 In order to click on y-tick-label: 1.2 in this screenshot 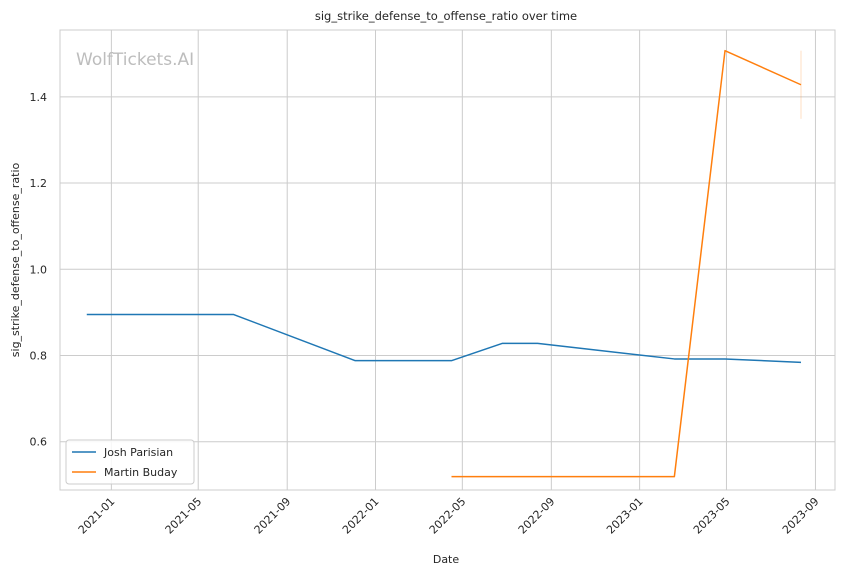, I will do `click(39, 183)`.